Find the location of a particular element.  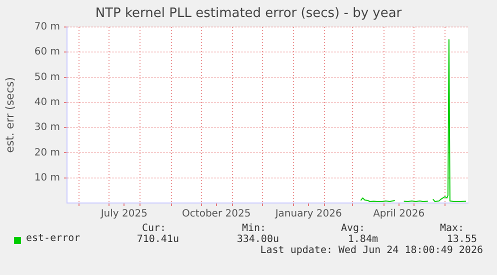

x-tick-label: April 2026 is located at coordinates (399, 214).